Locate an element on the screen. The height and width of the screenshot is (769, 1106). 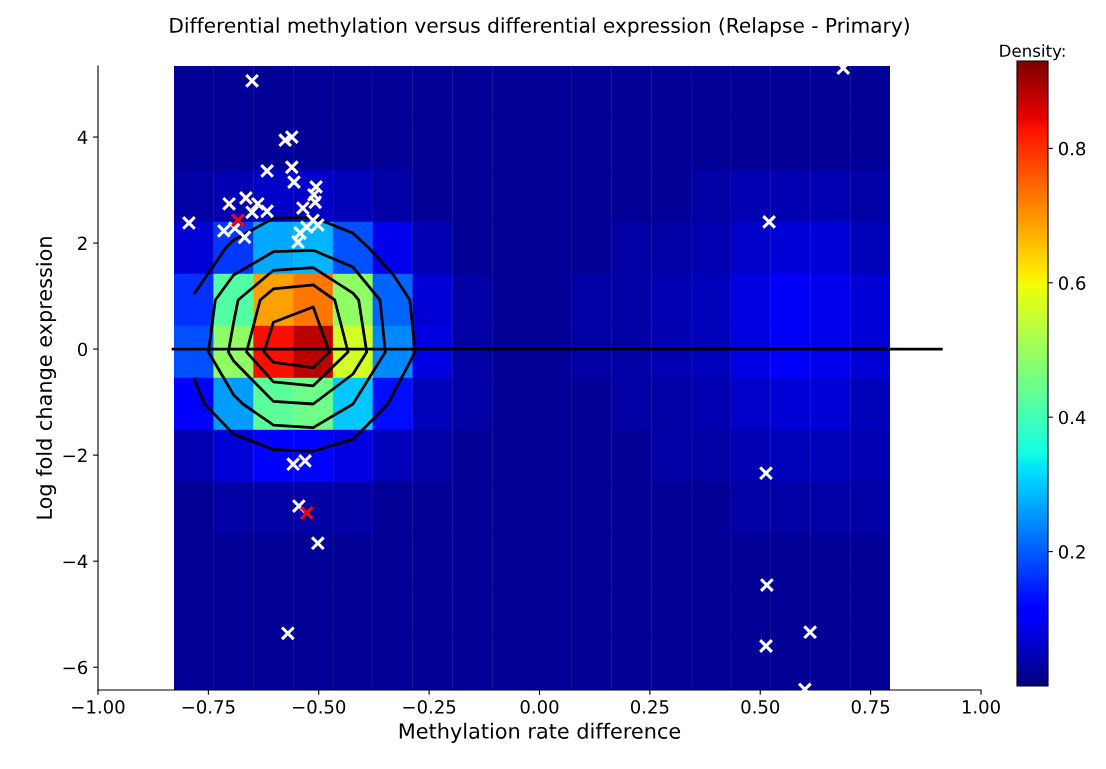
x-tick-label: −0.50 is located at coordinates (319, 707).